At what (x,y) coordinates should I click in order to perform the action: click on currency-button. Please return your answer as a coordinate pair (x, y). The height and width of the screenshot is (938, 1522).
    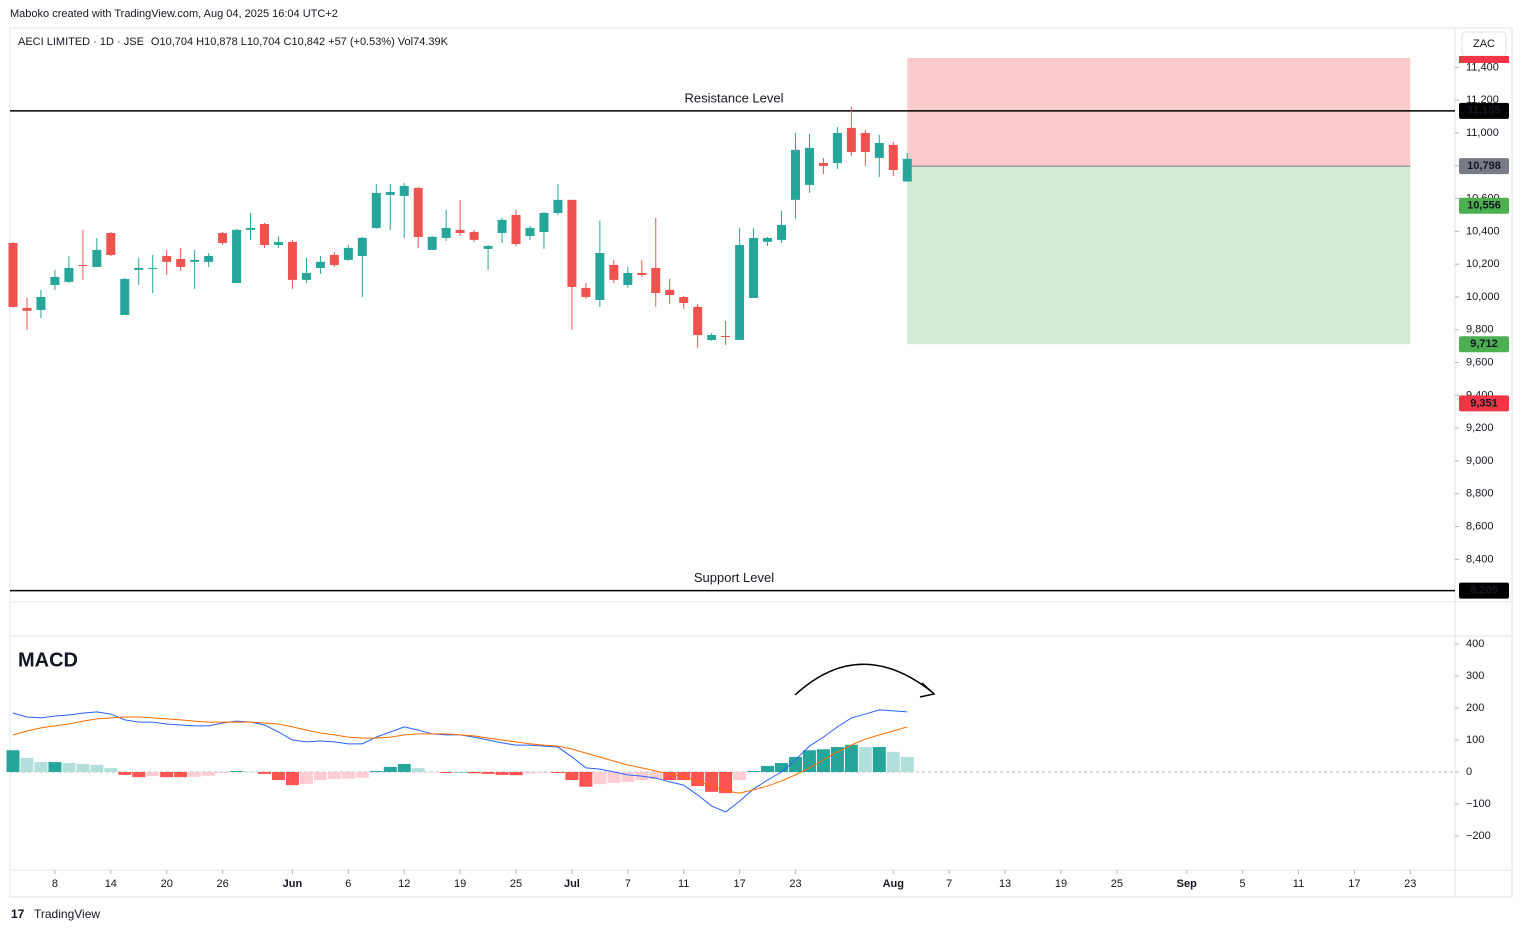
    Looking at the image, I should click on (1484, 44).